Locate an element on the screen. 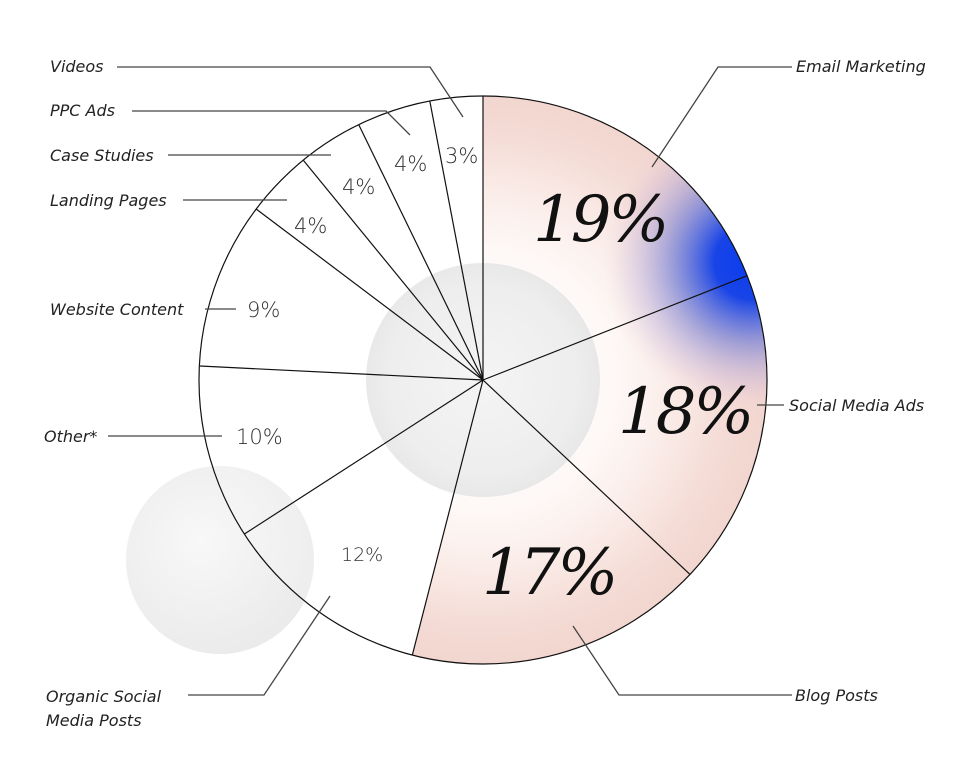 This screenshot has width=966, height=764. label-website-content: Website Content is located at coordinates (117, 309).